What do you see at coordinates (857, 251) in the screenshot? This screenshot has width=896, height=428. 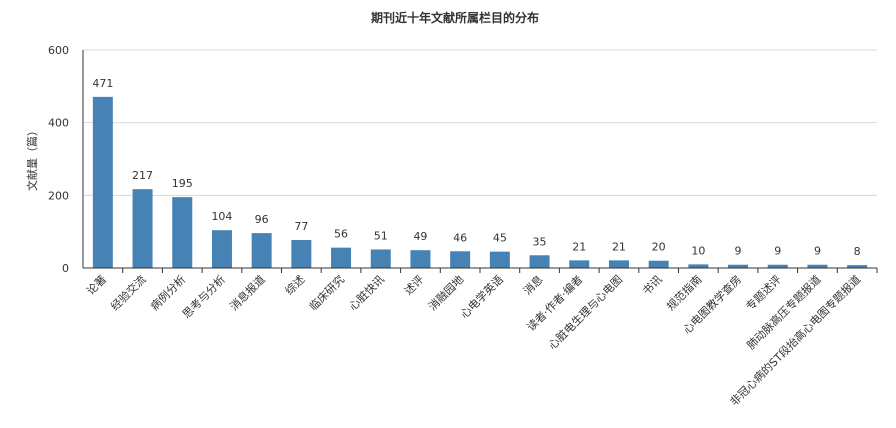 I see `data-label: 8` at bounding box center [857, 251].